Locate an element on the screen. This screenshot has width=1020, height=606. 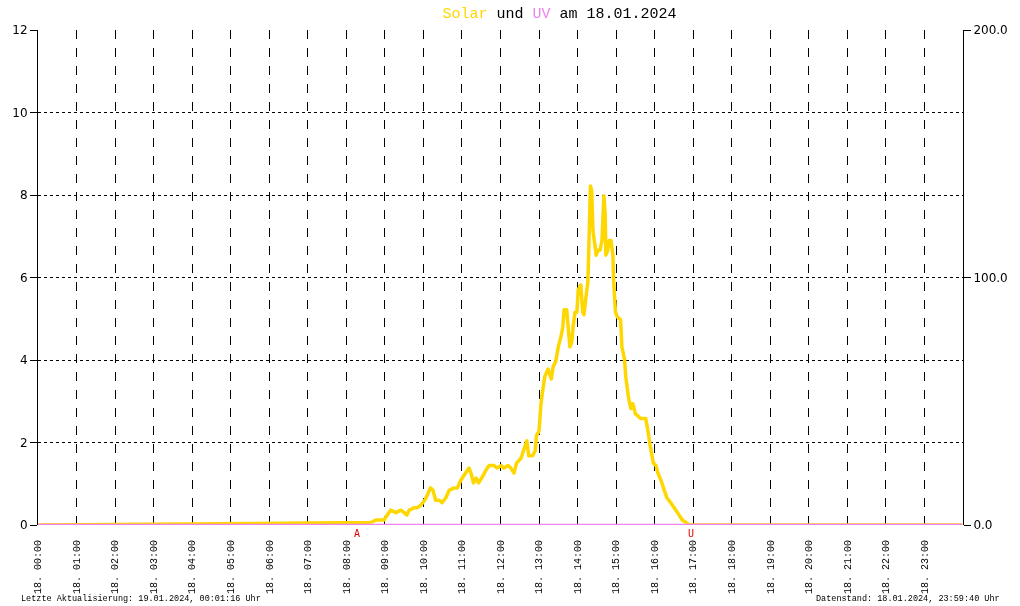
x-tick-label: 18. 22:00 is located at coordinates (887, 567).